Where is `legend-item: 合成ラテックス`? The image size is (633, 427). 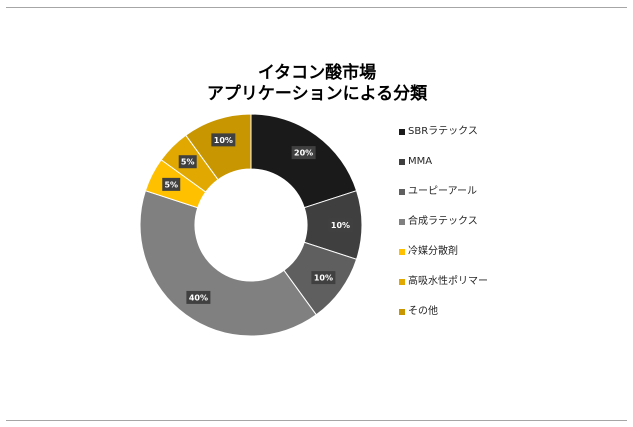
legend-item: 合成ラテックス is located at coordinates (514, 230).